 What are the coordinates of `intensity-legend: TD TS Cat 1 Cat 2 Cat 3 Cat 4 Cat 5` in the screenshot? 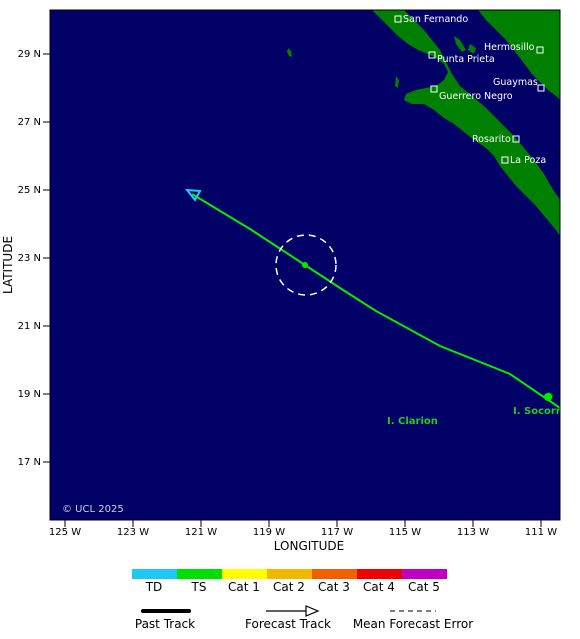 It's located at (289, 581).